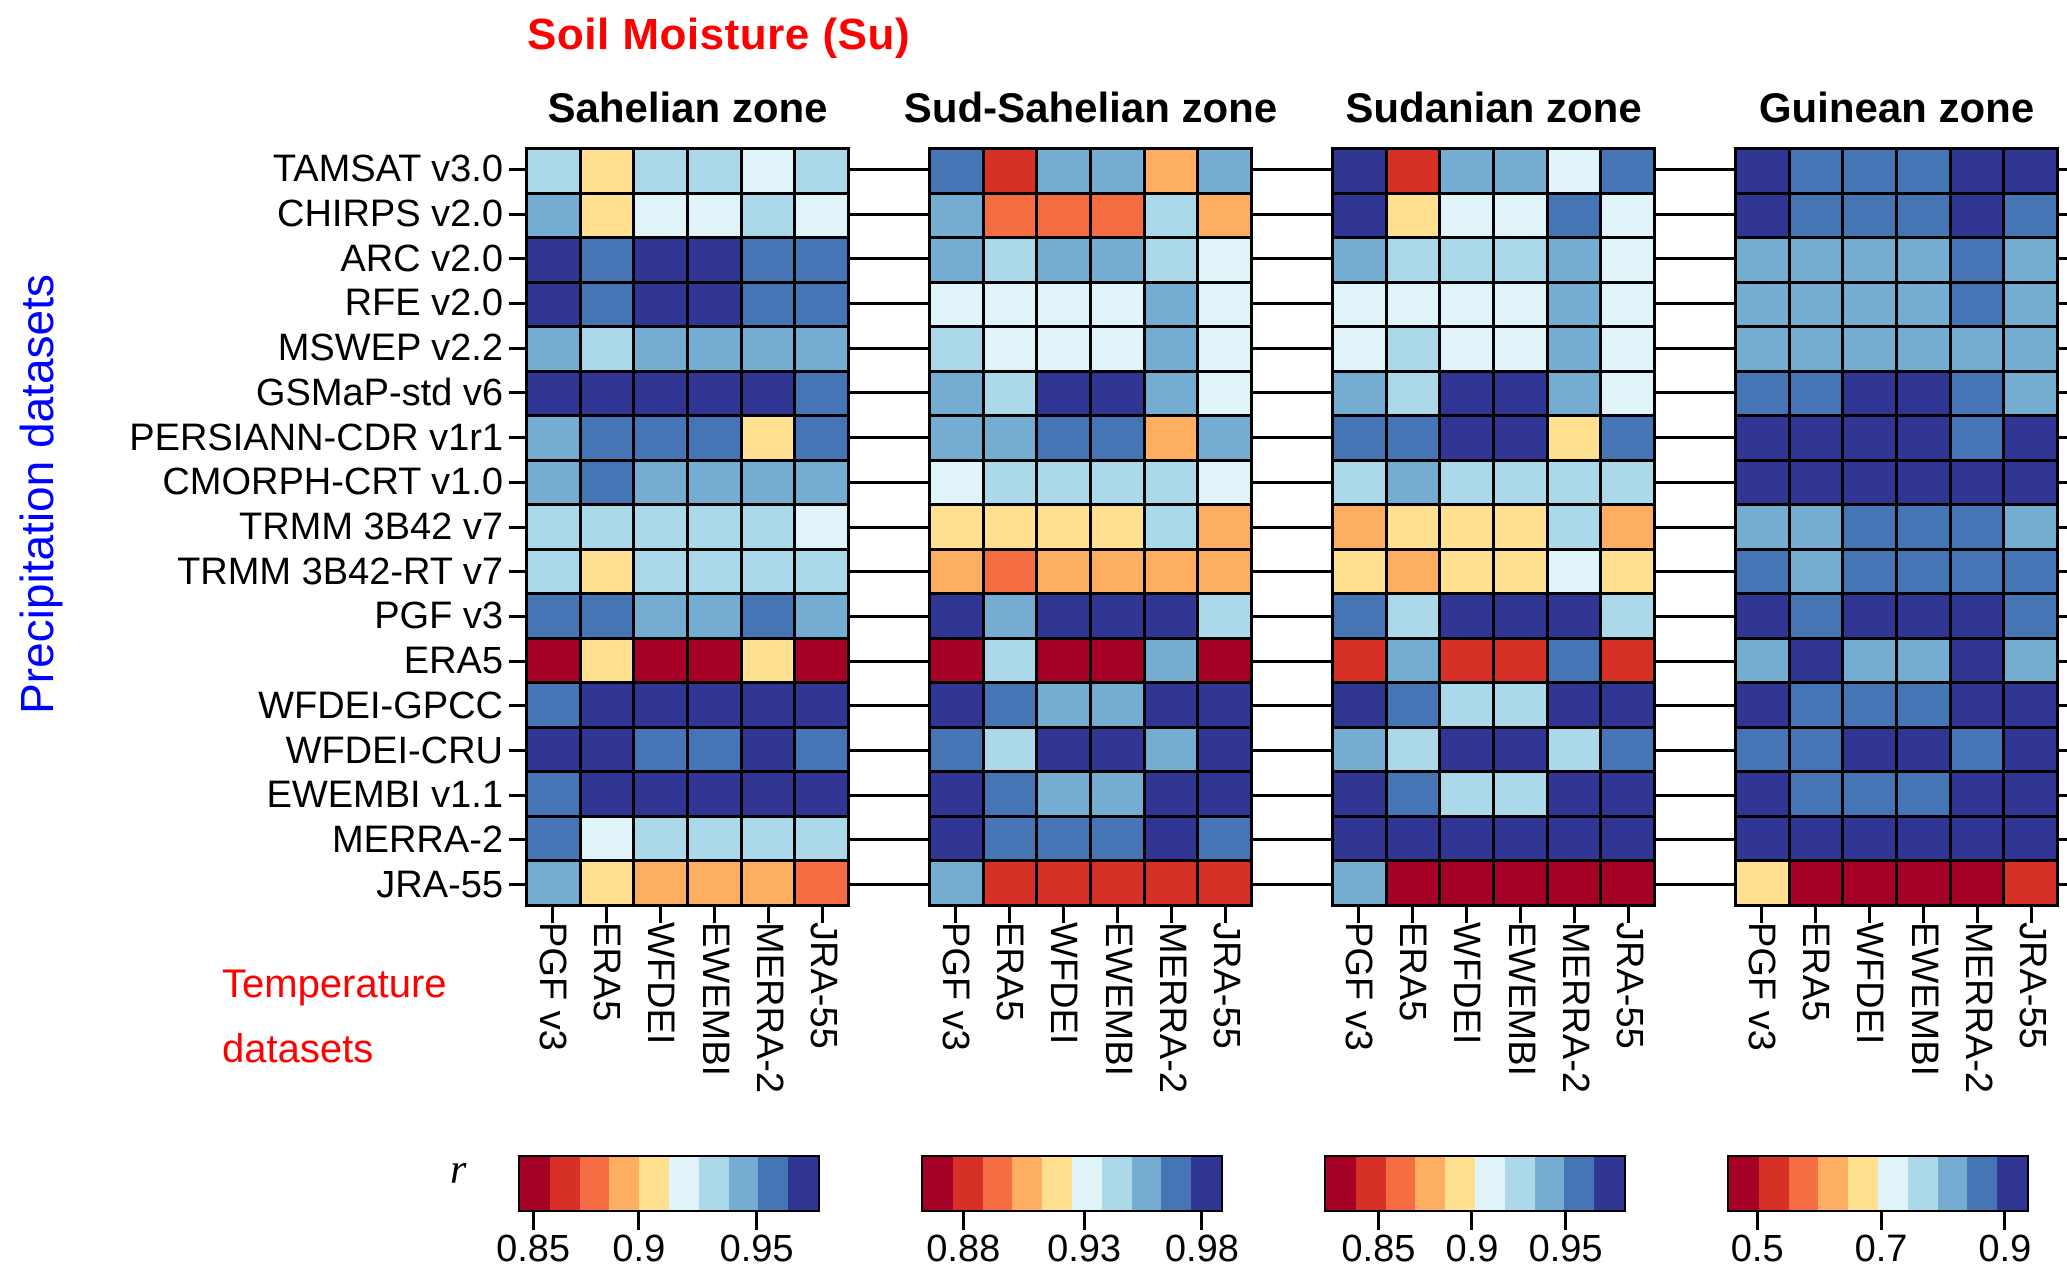  Describe the element at coordinates (340, 571) in the screenshot. I see `row-label-10: TRMM 3B42-RT v7` at that location.